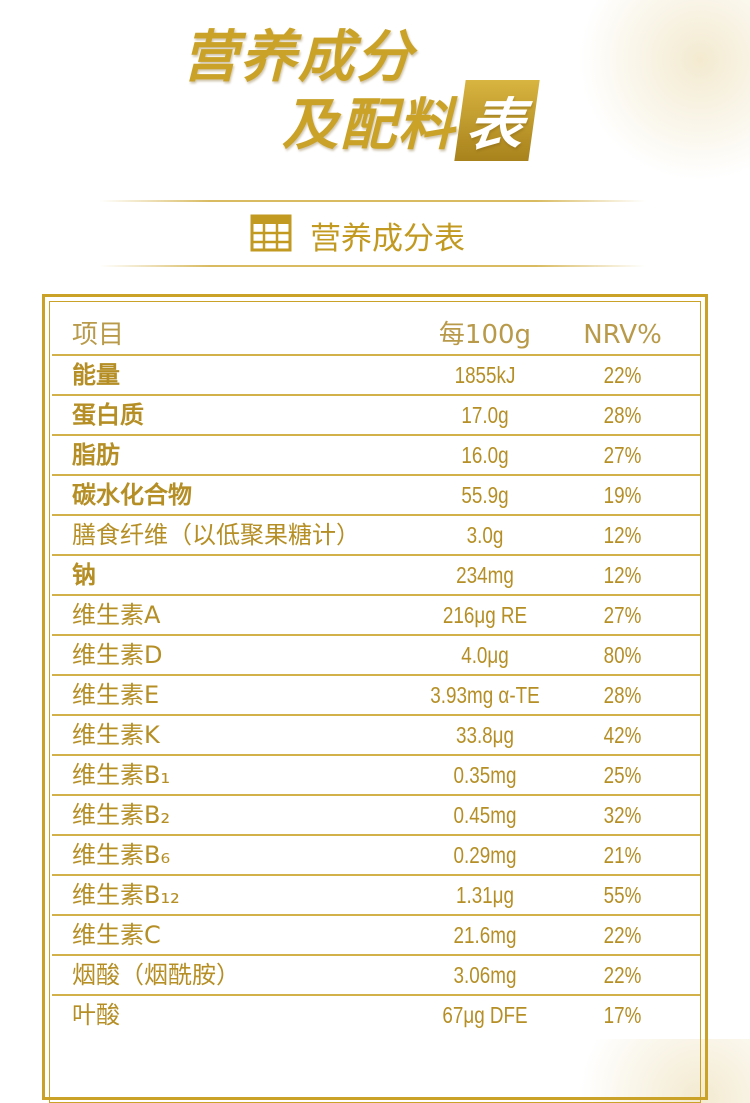 The width and height of the screenshot is (750, 1103). Describe the element at coordinates (387, 239) in the screenshot. I see `subtitle: 营养成分表` at that location.